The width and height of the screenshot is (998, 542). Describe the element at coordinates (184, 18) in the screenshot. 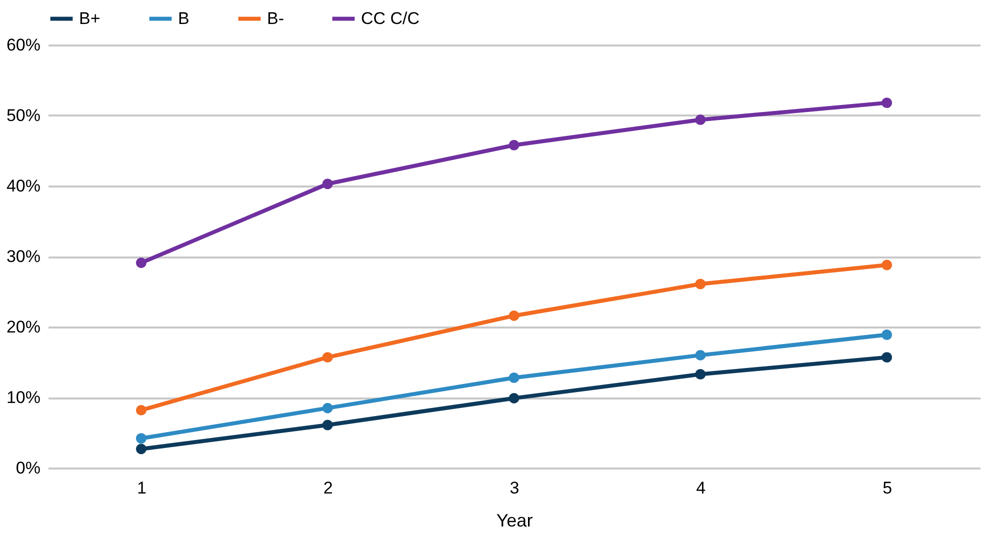

I see `legend-label: B` at that location.